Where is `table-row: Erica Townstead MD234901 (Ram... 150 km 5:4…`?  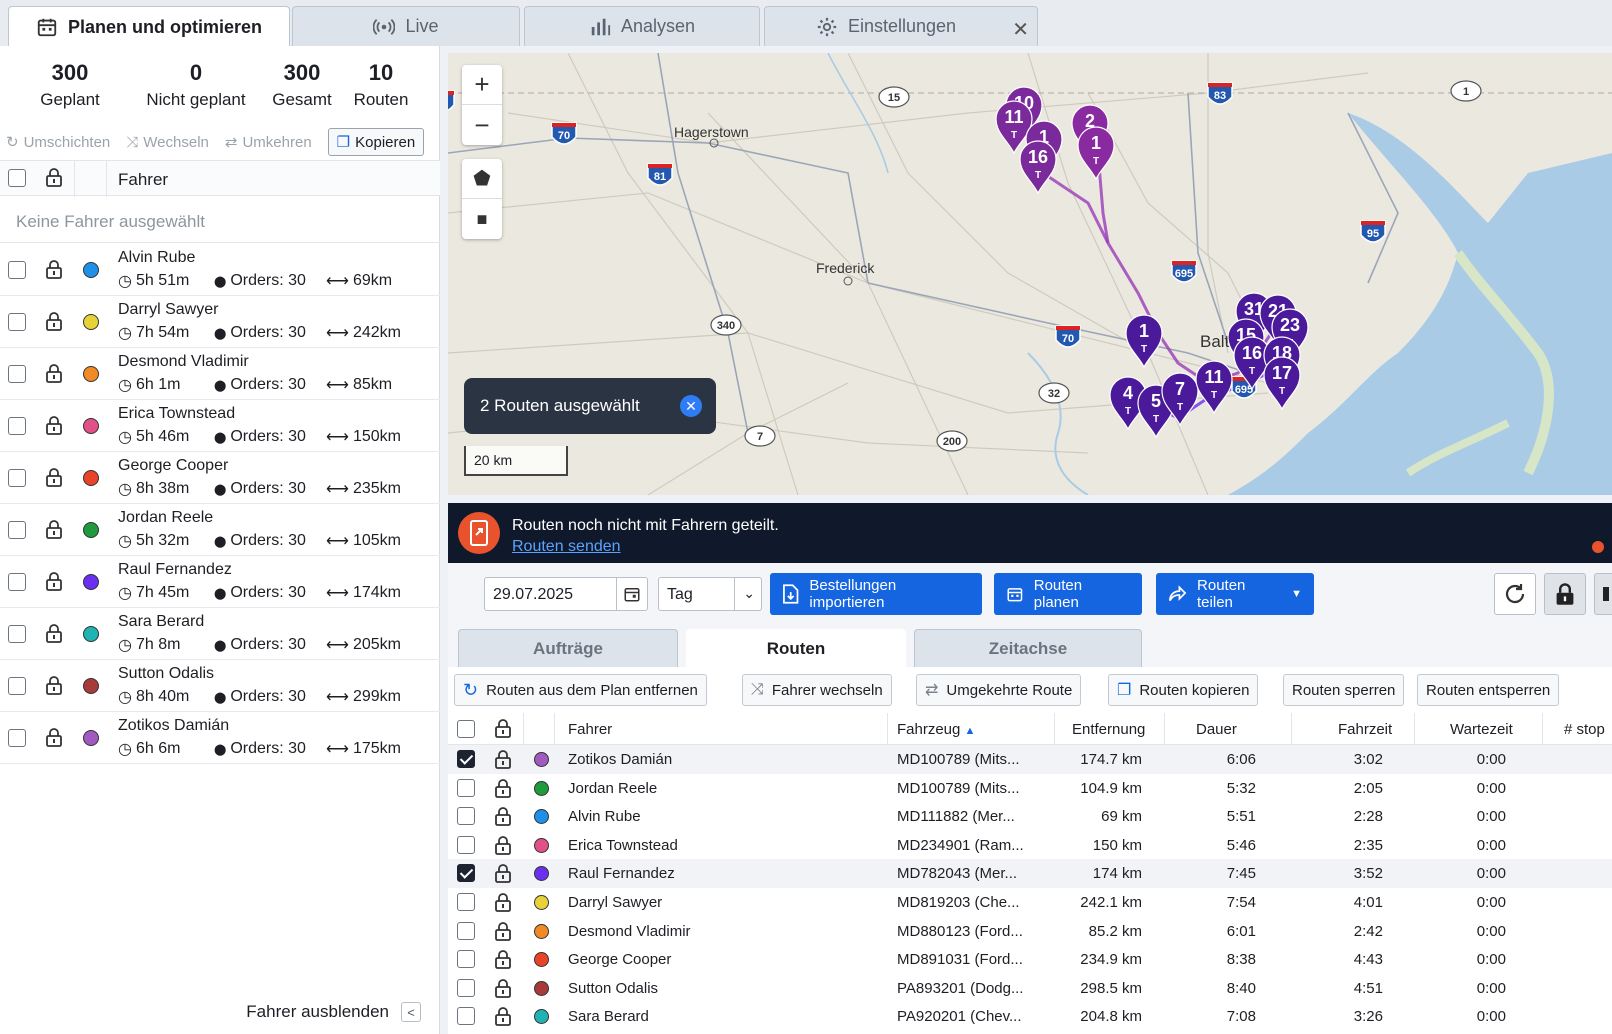 table-row: Erica Townstead MD234901 (Ram... 150 km 5:4… is located at coordinates (1030, 845).